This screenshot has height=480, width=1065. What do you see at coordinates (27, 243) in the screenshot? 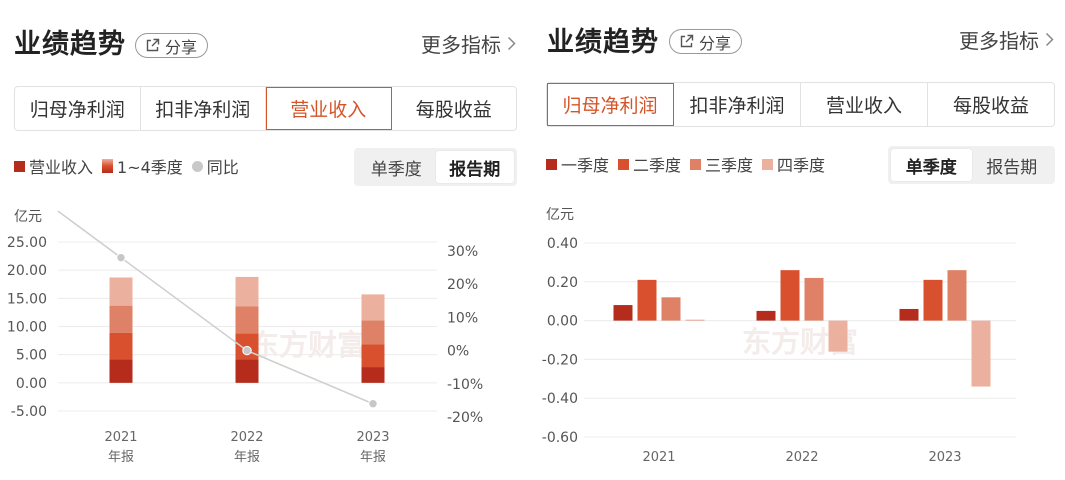
I see `y-tick-label: 25.00` at bounding box center [27, 243].